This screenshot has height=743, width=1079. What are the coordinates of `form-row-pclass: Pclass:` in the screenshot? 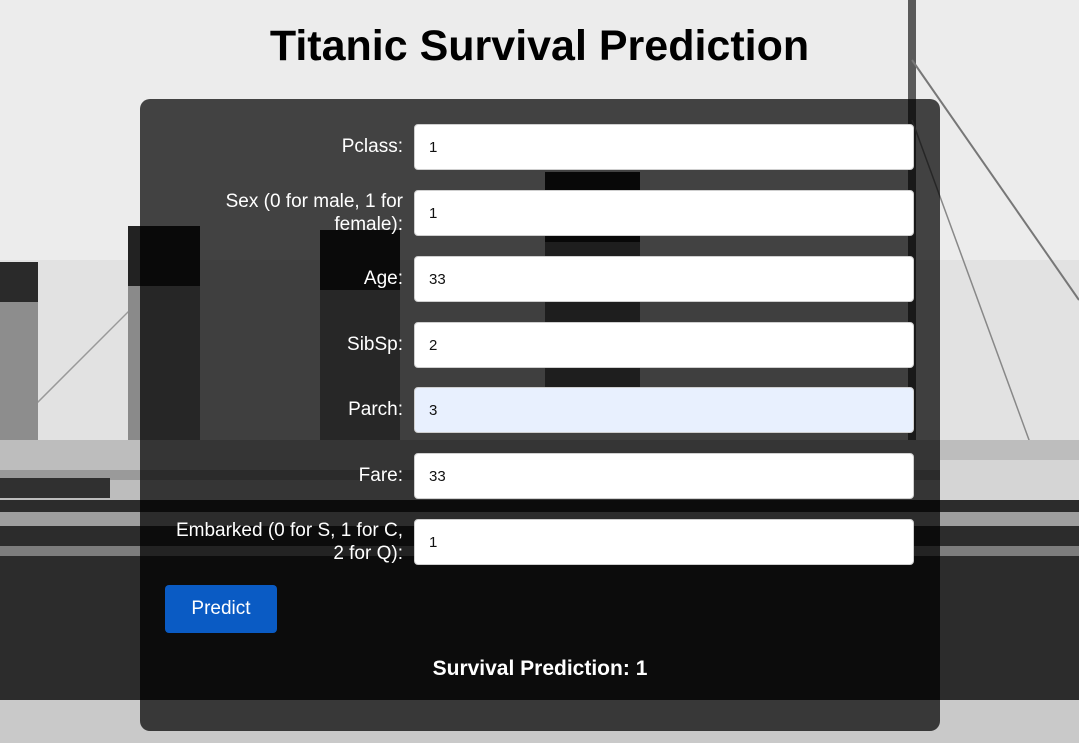 It's located at (540, 148).